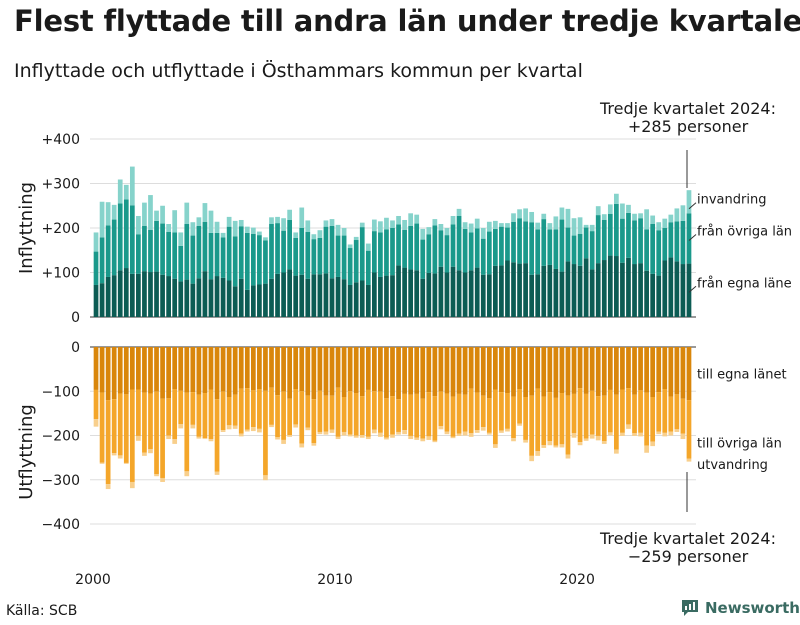  Describe the element at coordinates (93, 580) in the screenshot. I see `x-tick-label: 2000` at that location.